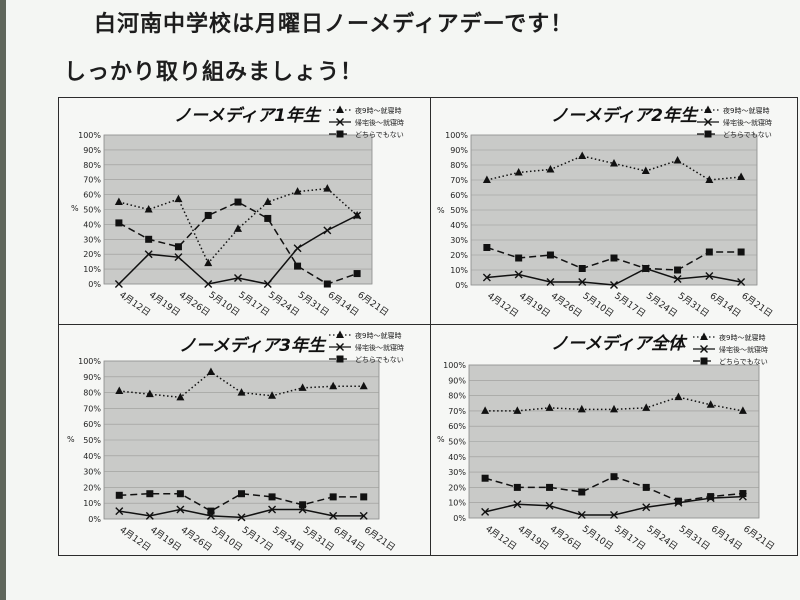 Image resolution: width=800 pixels, height=600 pixels. Describe the element at coordinates (214, 72) in the screenshot. I see `call-to-action-heading: しっかり取り組みましょう！` at that location.